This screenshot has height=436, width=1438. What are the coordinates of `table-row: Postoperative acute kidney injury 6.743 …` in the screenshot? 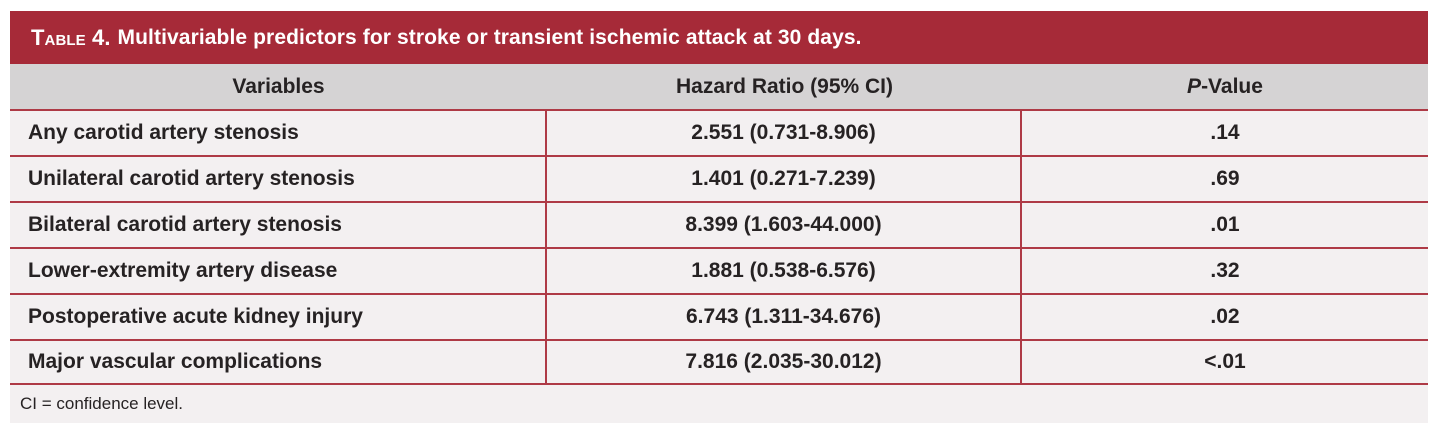 It's located at (719, 316).